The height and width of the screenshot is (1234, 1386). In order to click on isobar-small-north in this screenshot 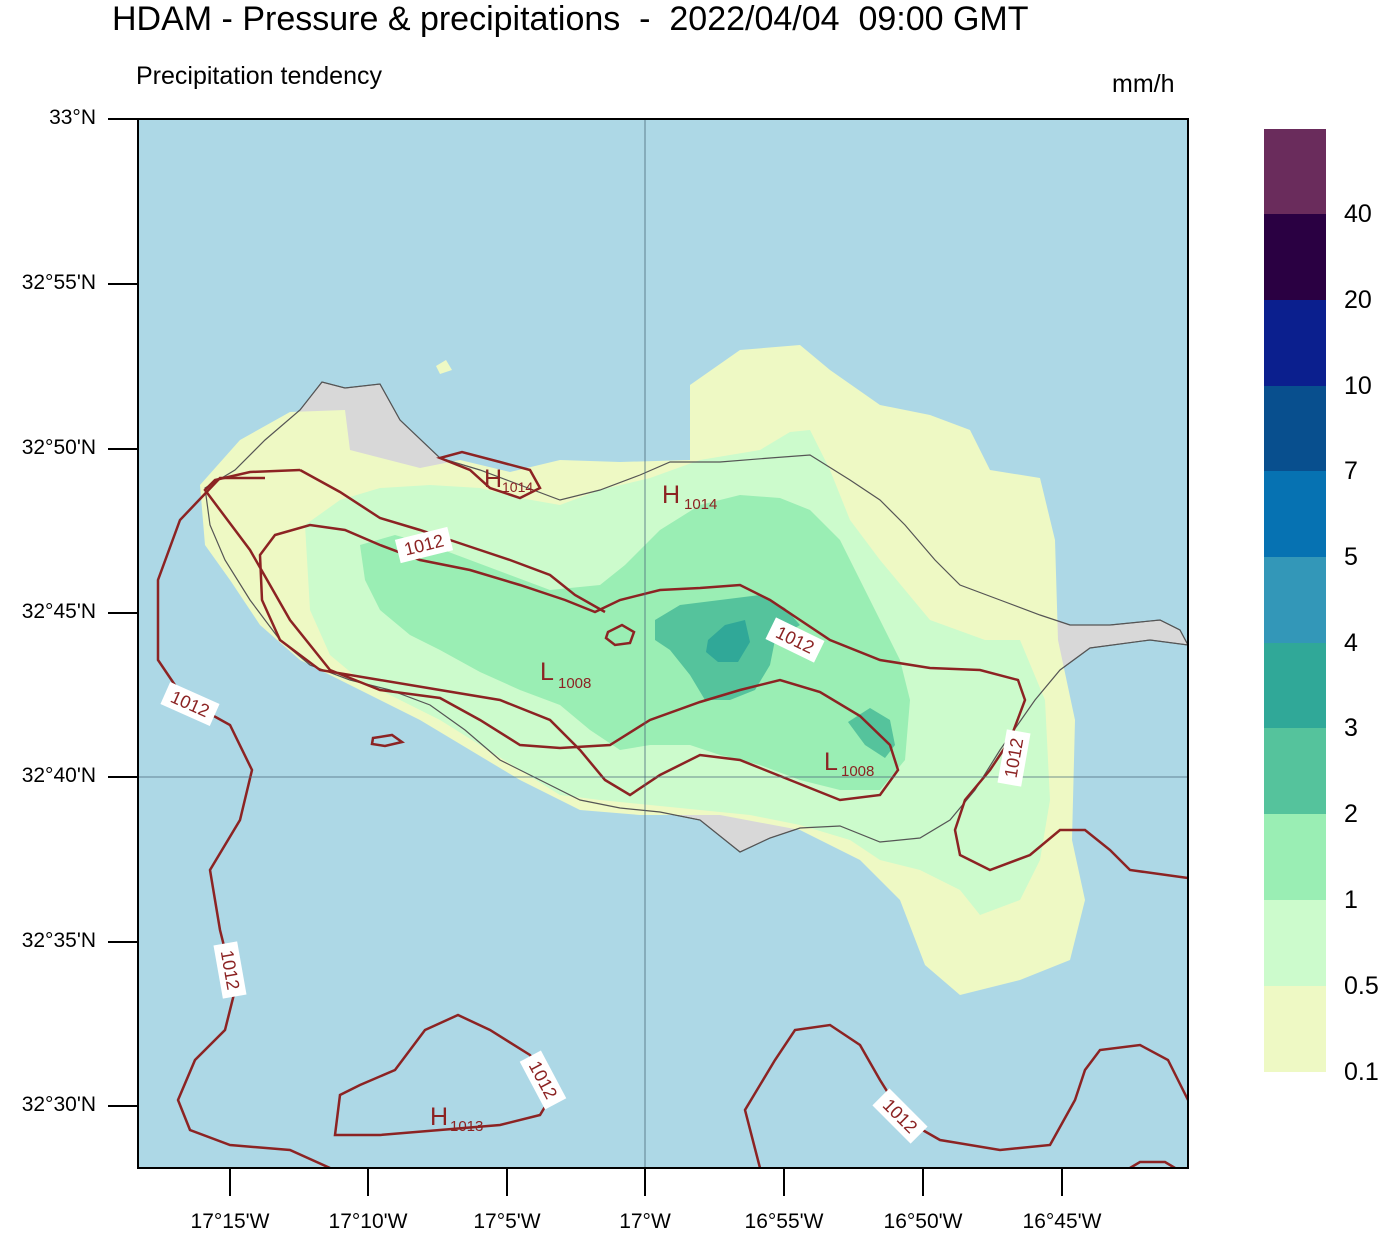, I will do `click(489, 475)`.